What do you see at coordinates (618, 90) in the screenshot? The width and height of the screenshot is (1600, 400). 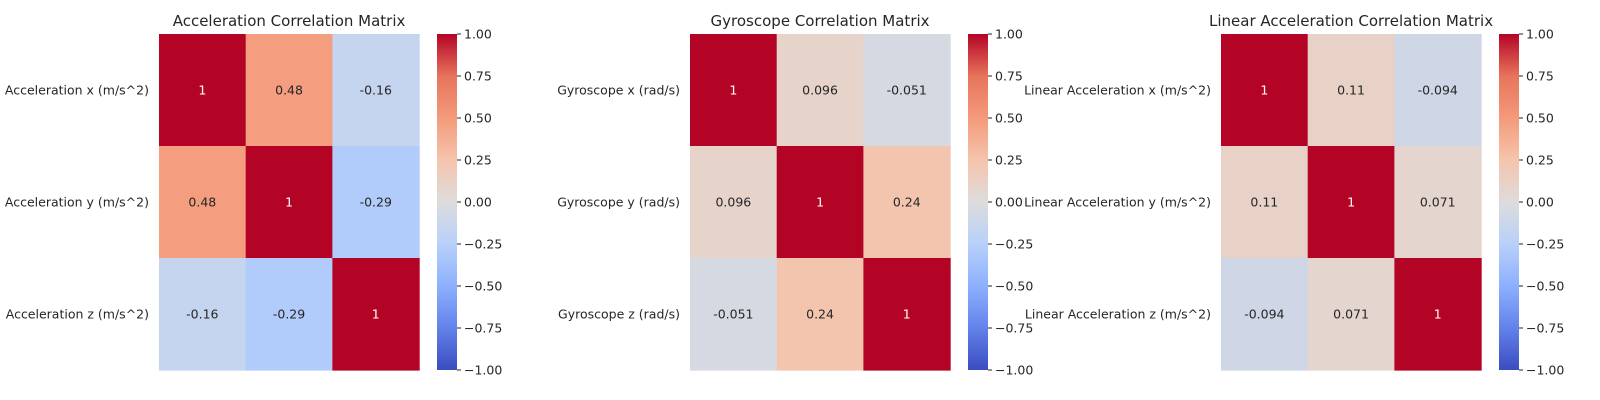 I see `row-label: Gyroscope x (rad/s)` at bounding box center [618, 90].